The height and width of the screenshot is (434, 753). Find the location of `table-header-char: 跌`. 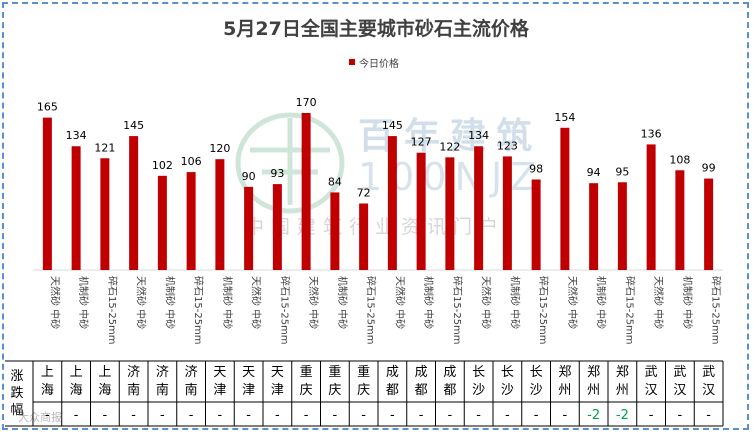

table-header-char: 跌 is located at coordinates (16, 393).